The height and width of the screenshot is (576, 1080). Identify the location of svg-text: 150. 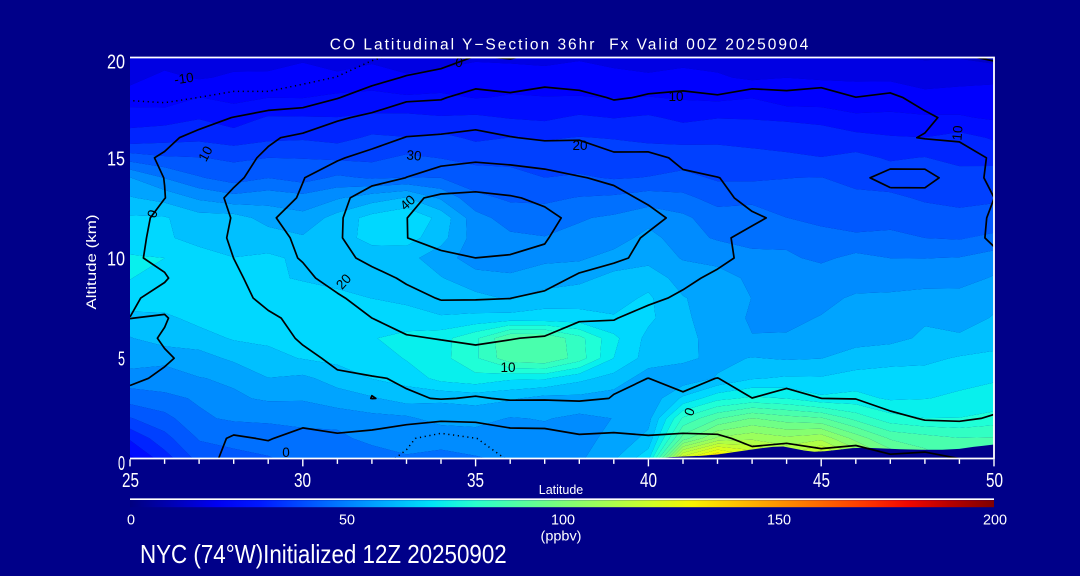
(779, 521).